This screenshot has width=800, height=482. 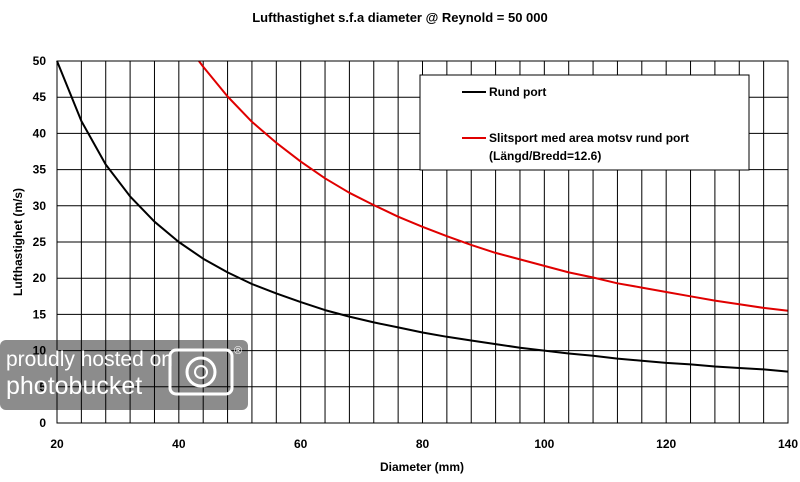 I want to click on watermark-line1: proudly hosted on, so click(x=89, y=359).